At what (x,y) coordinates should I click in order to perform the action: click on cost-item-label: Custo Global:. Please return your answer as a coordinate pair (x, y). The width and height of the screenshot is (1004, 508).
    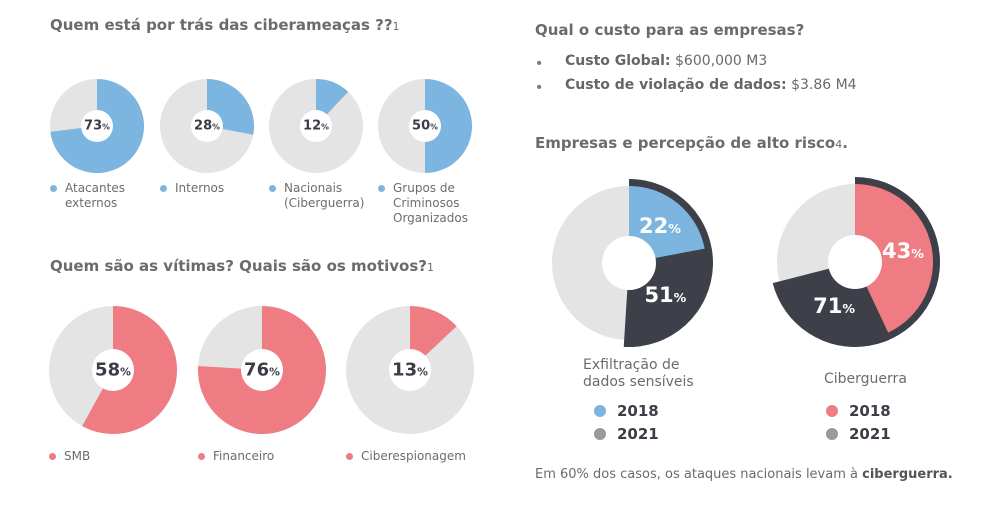
    Looking at the image, I should click on (618, 61).